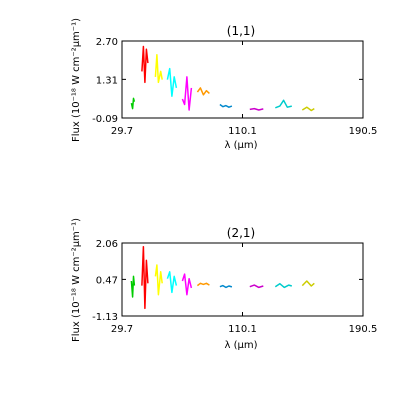 The image size is (400, 400). I want to click on y-tick-label: 1.31, so click(107, 80).